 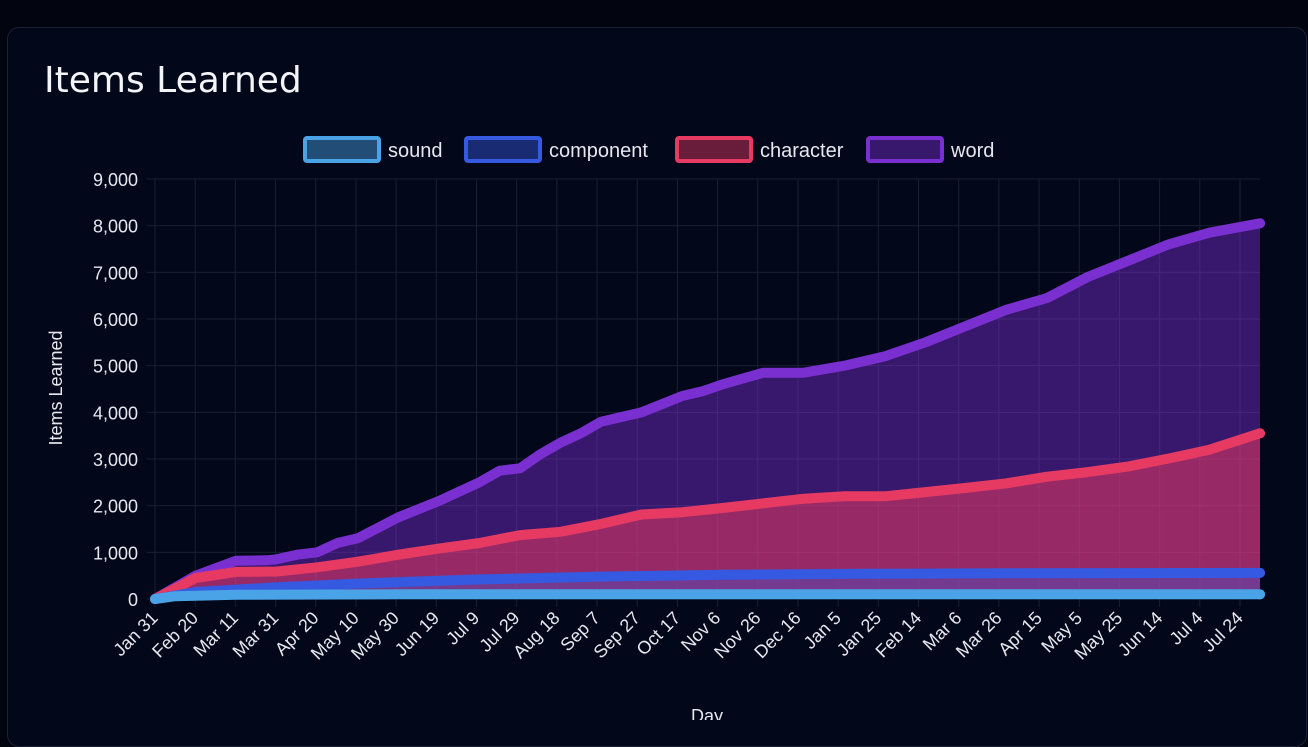 What do you see at coordinates (1223, 632) in the screenshot?
I see `x-tick-label: Jul 24` at bounding box center [1223, 632].